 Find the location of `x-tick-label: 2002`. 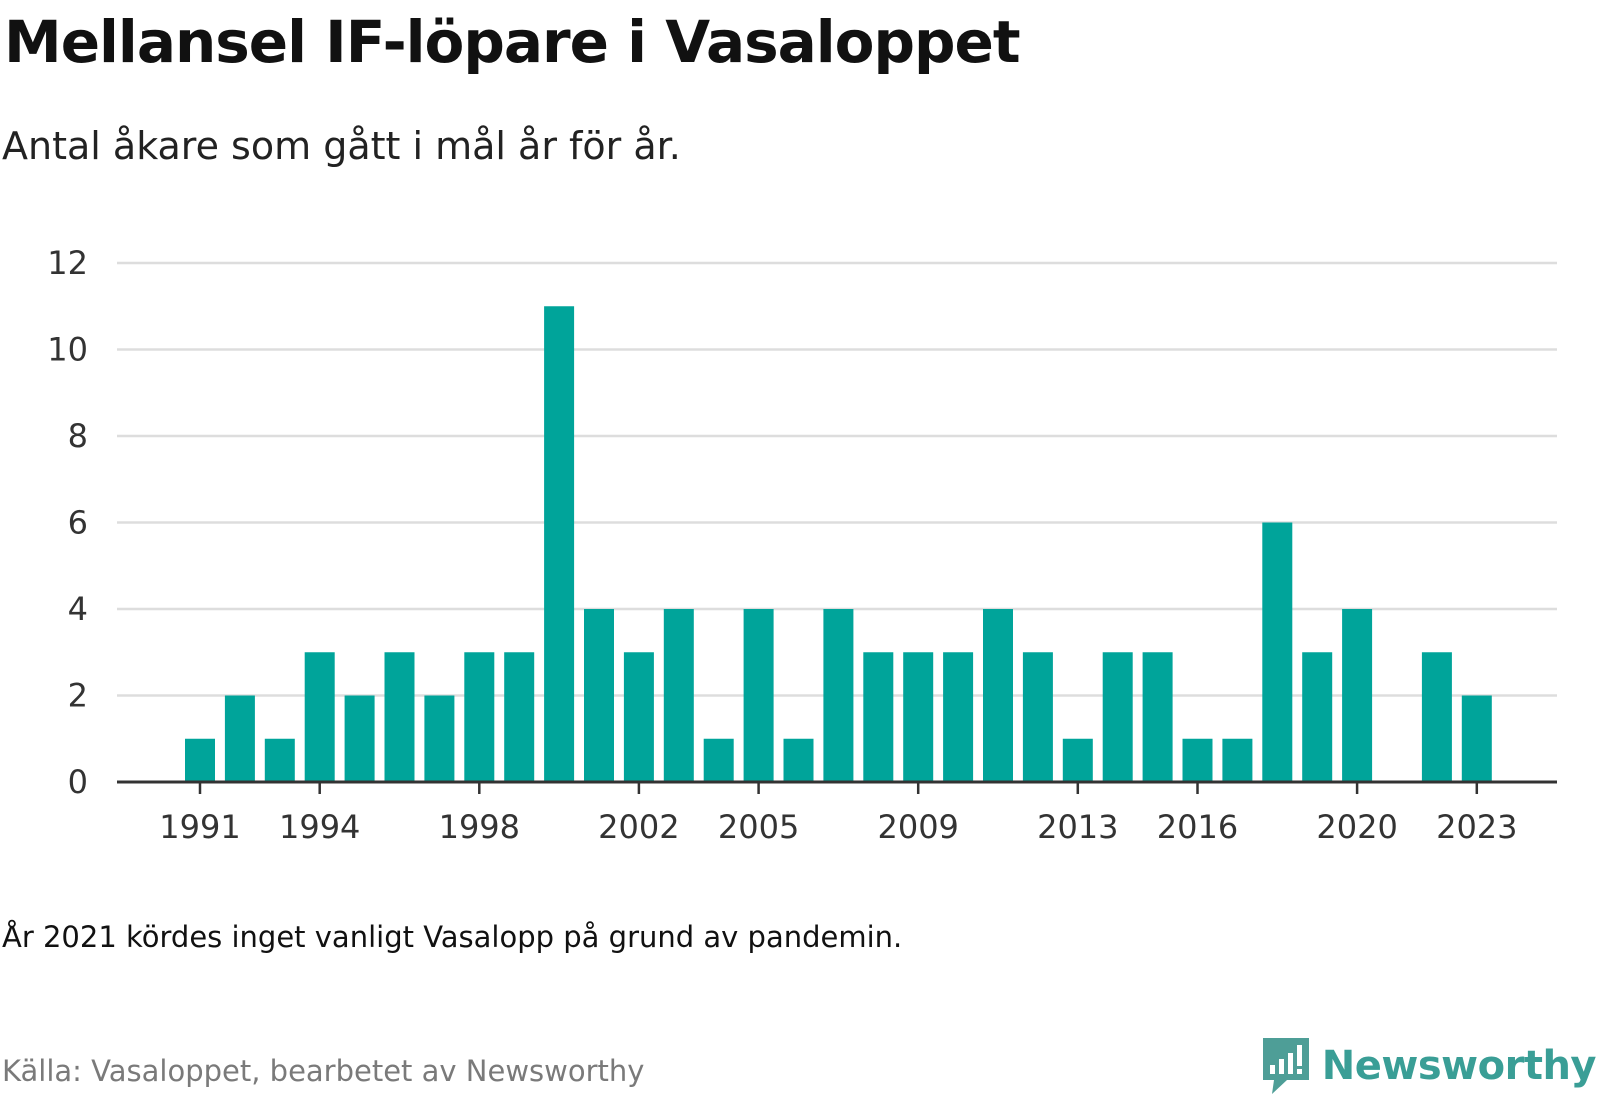

x-tick-label: 2002 is located at coordinates (638, 827).